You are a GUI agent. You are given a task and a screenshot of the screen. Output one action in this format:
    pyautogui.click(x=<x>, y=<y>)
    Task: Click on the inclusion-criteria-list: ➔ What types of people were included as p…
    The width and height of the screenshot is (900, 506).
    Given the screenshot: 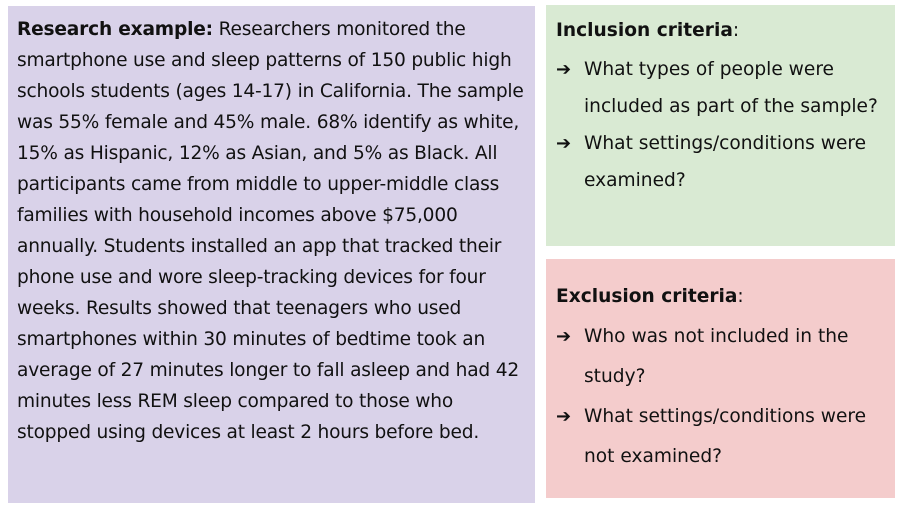 What is the action you would take?
    pyautogui.click(x=721, y=125)
    